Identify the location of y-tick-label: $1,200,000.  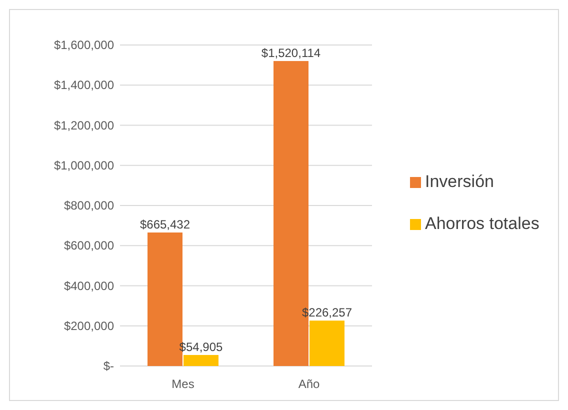
(84, 125).